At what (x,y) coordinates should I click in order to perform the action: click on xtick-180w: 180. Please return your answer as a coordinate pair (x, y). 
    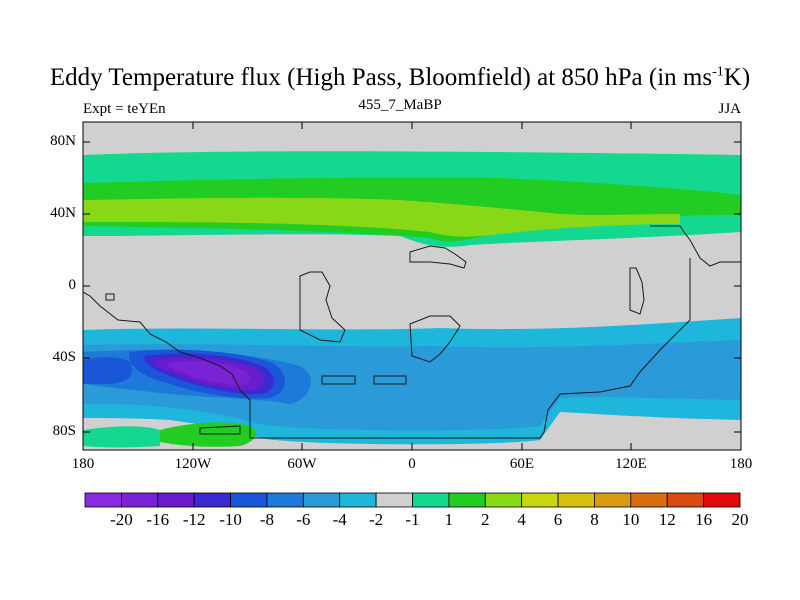
    Looking at the image, I should click on (83, 464).